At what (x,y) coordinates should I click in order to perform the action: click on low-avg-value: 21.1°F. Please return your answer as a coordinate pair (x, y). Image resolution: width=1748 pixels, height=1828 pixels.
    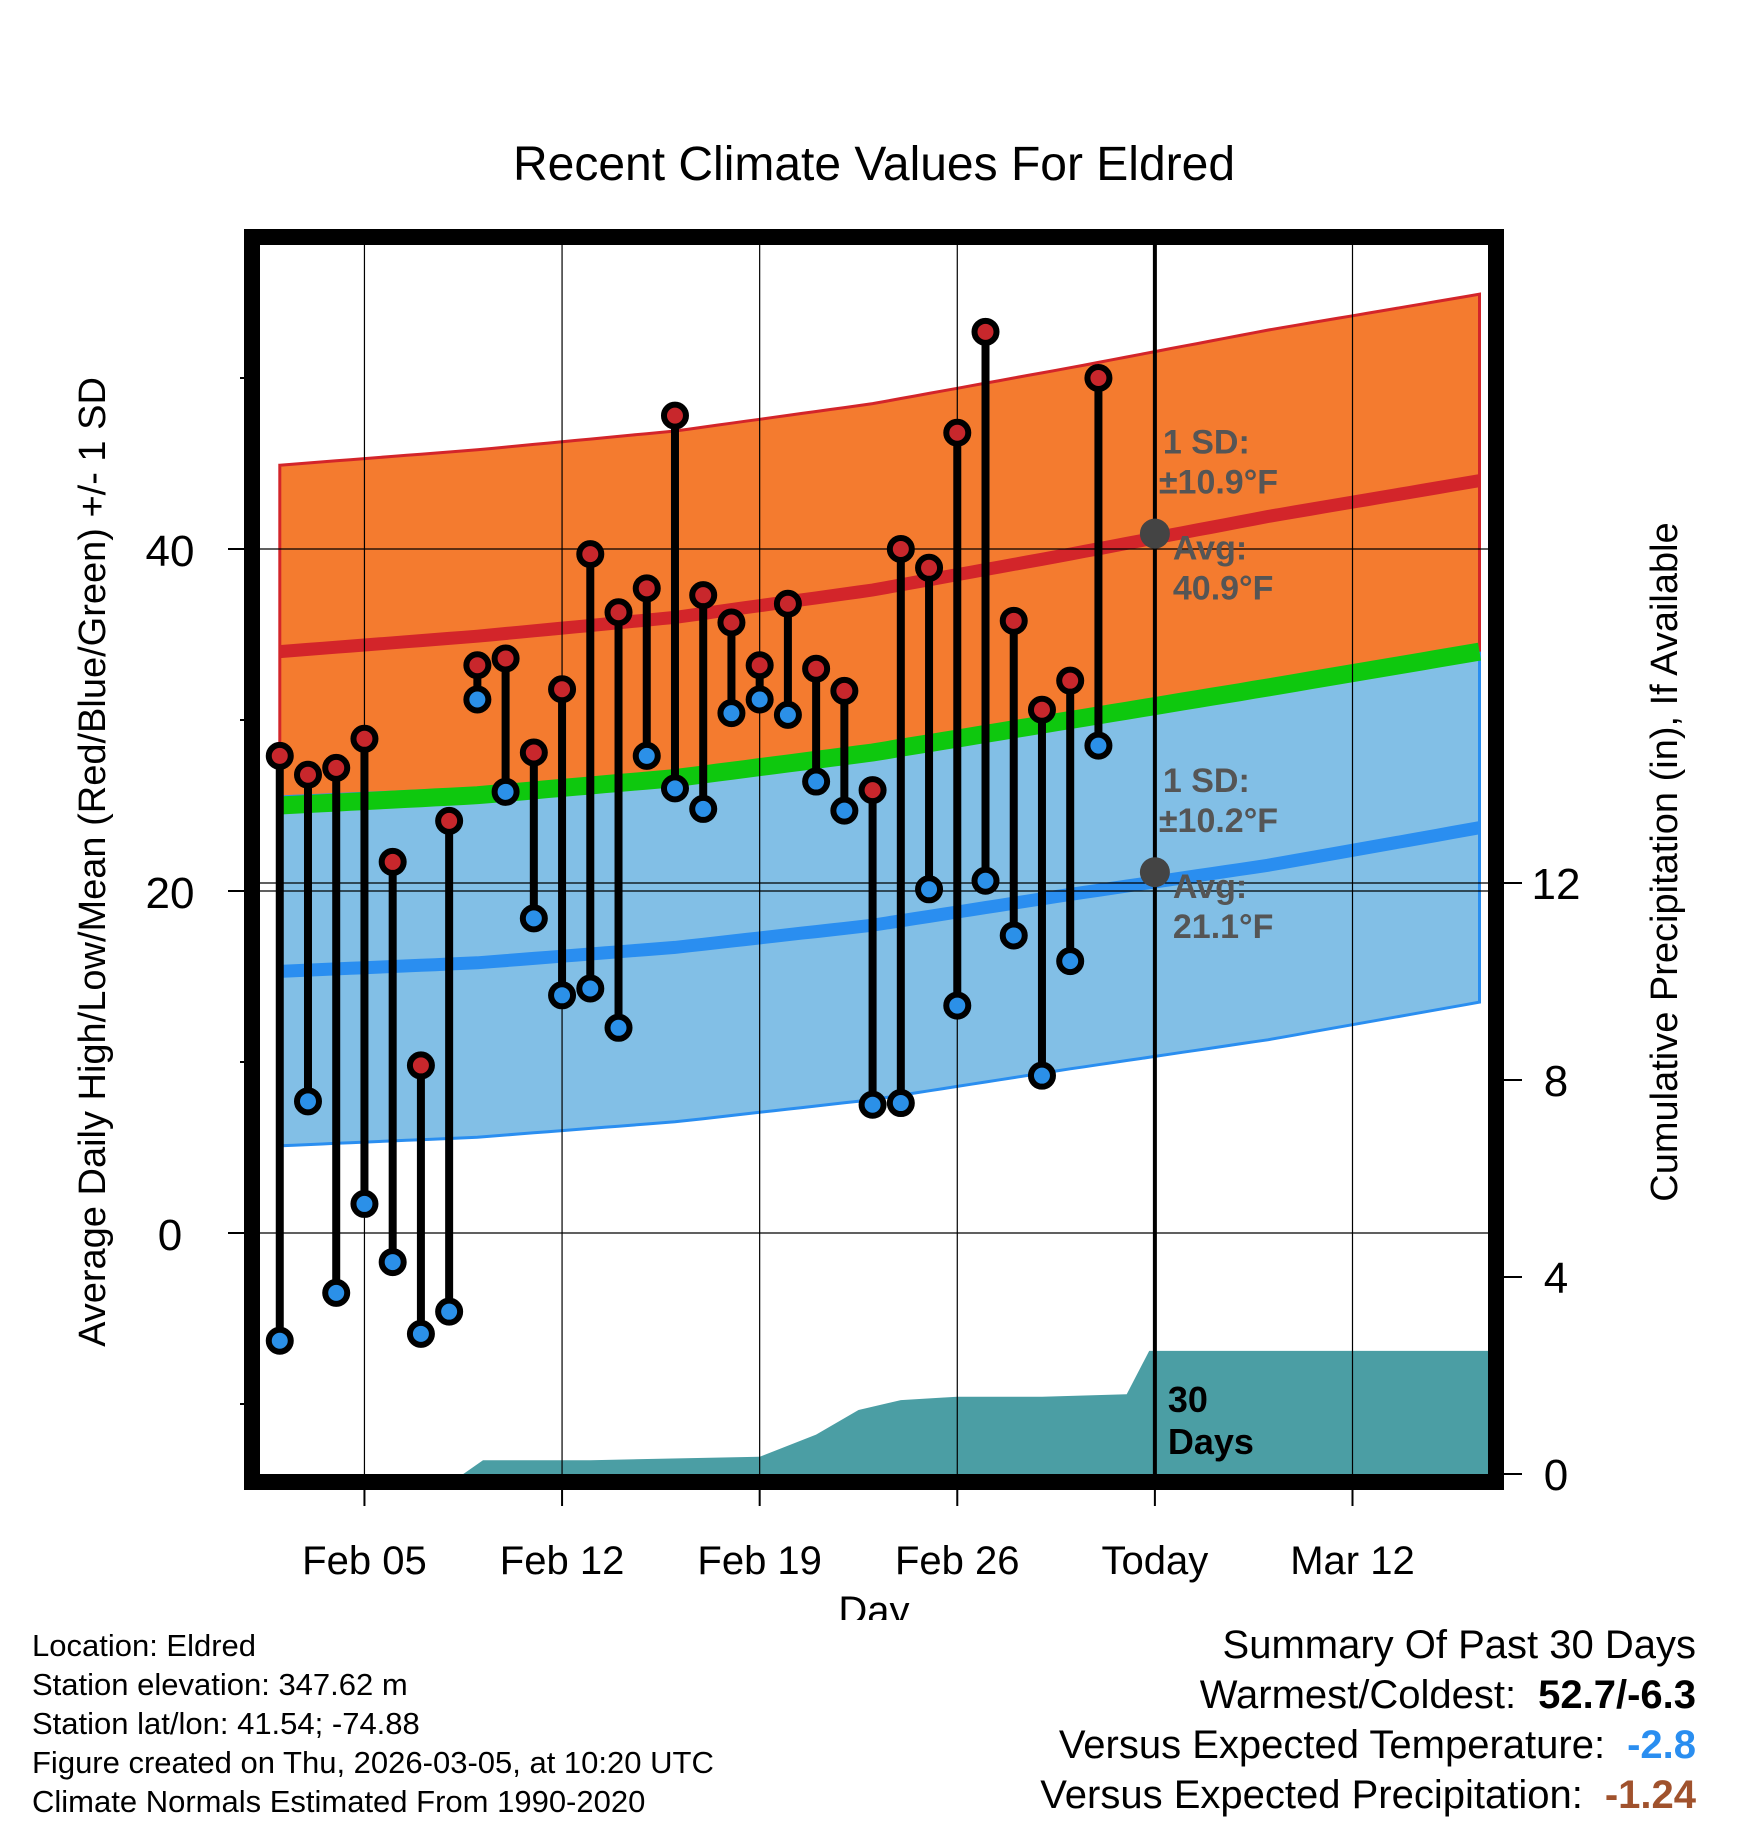
    Looking at the image, I should click on (1223, 927).